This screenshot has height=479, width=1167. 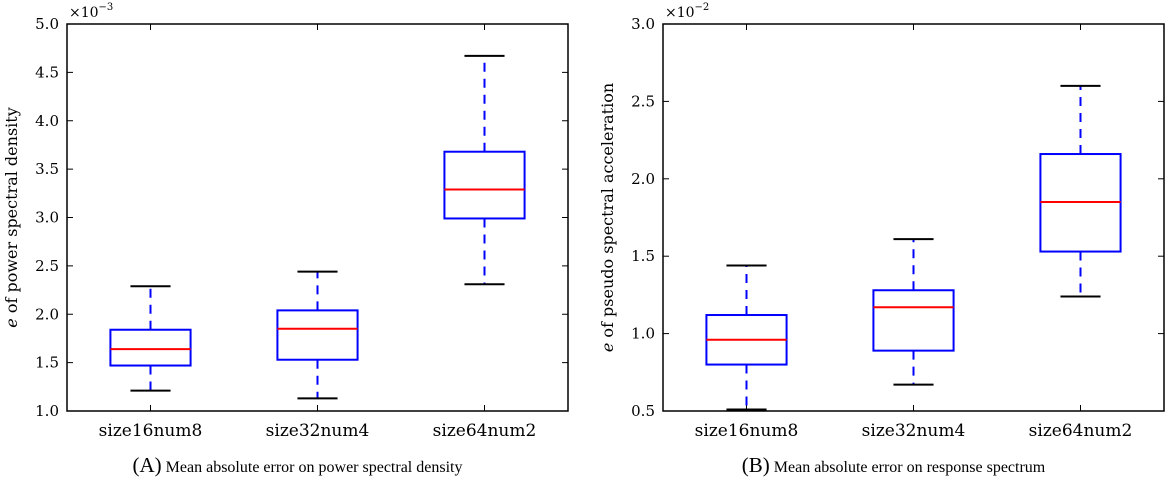 What do you see at coordinates (47, 24) in the screenshot?
I see `y-tick-label: 5.0` at bounding box center [47, 24].